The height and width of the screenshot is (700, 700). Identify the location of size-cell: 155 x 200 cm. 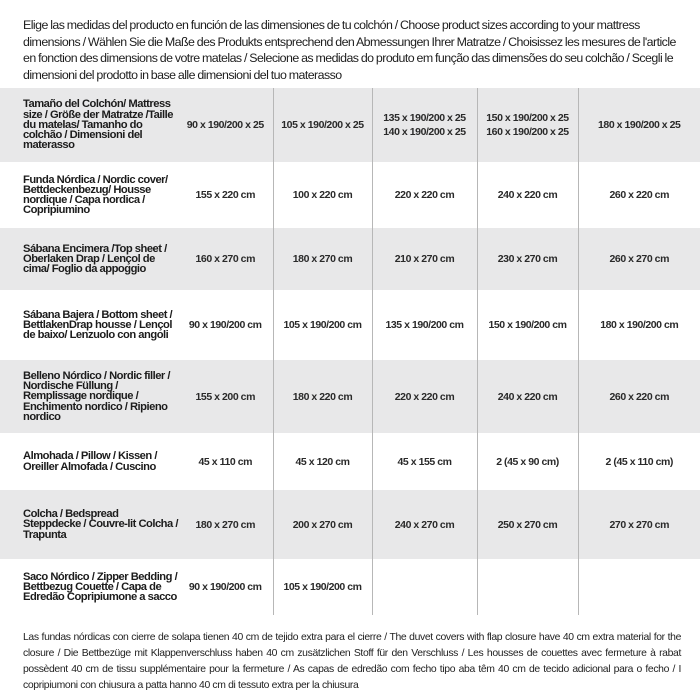
(225, 396).